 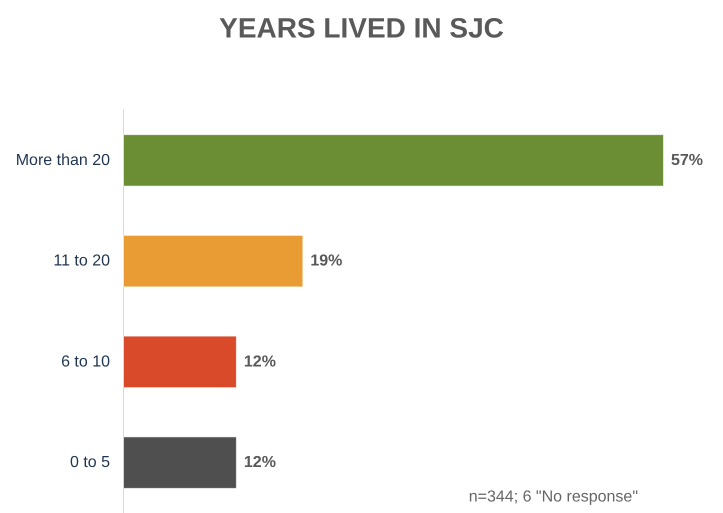 What do you see at coordinates (81, 261) in the screenshot?
I see `y-tick-label: 11 to 20` at bounding box center [81, 261].